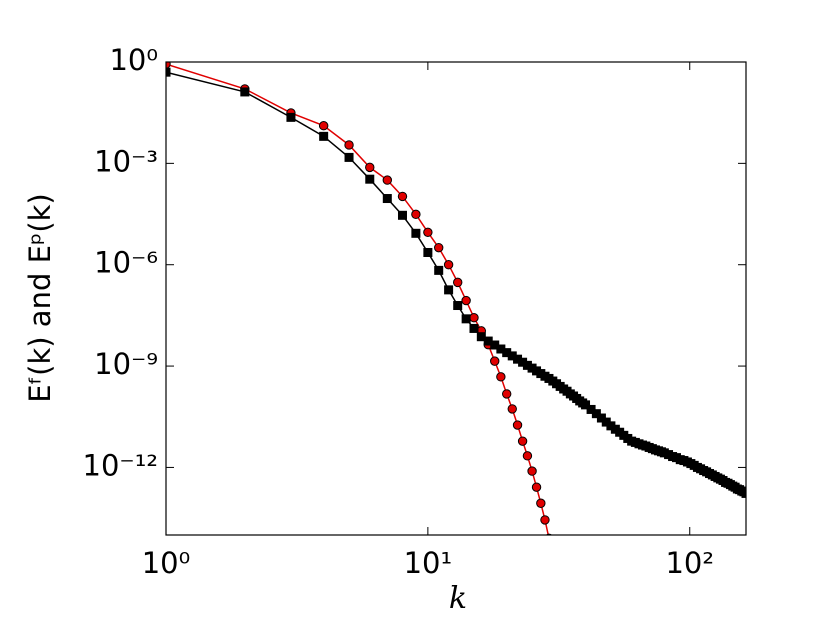 The width and height of the screenshot is (830, 623). I want to click on x-tick-label: 10⁰, so click(166, 563).